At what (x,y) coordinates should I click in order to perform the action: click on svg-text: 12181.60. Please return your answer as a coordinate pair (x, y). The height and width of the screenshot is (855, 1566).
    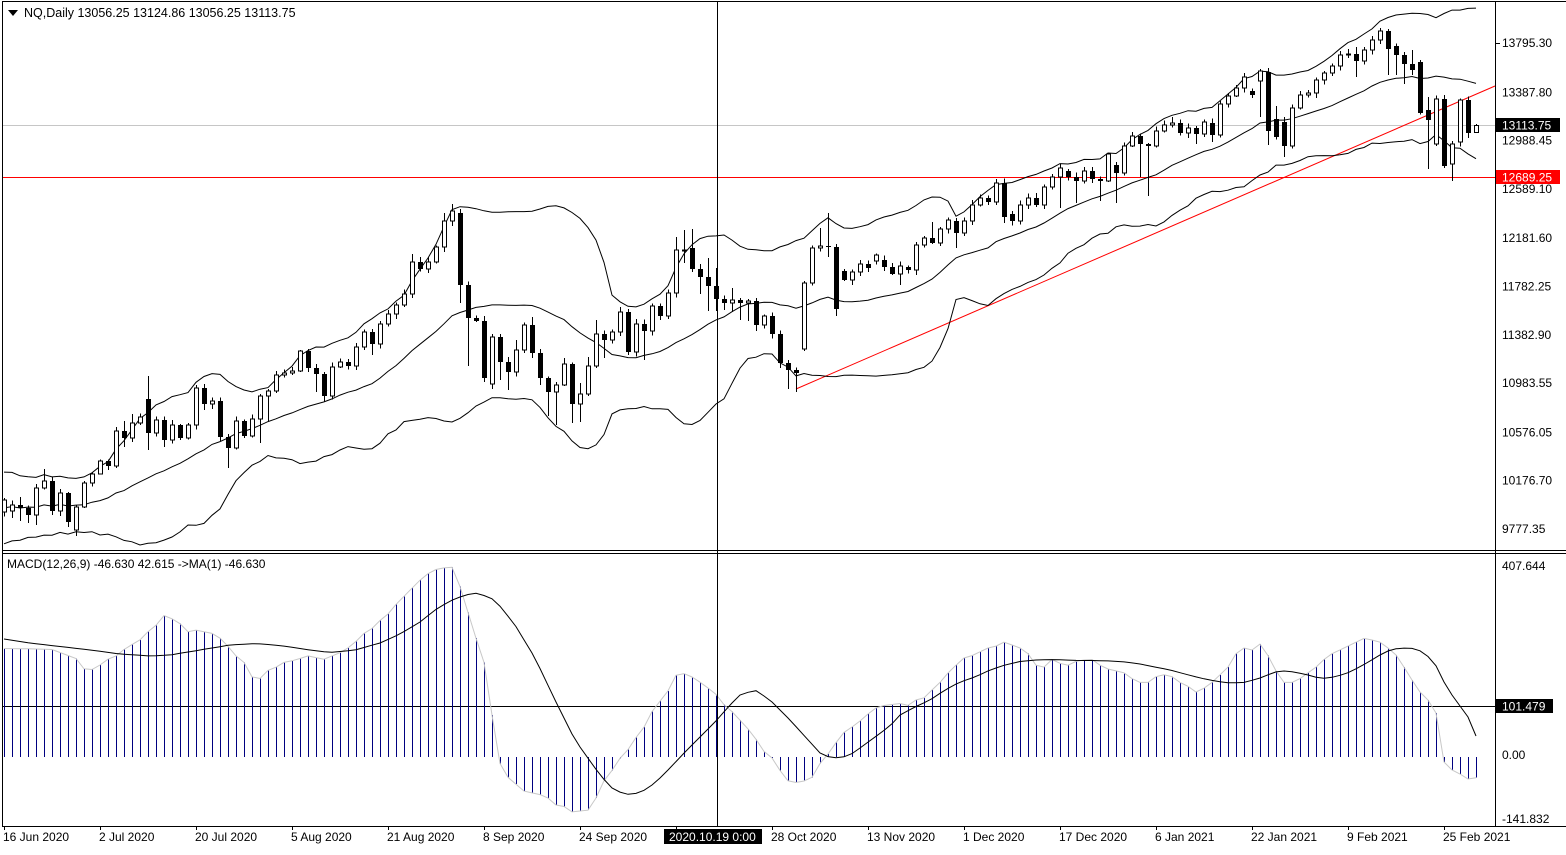
    Looking at the image, I should click on (1527, 238).